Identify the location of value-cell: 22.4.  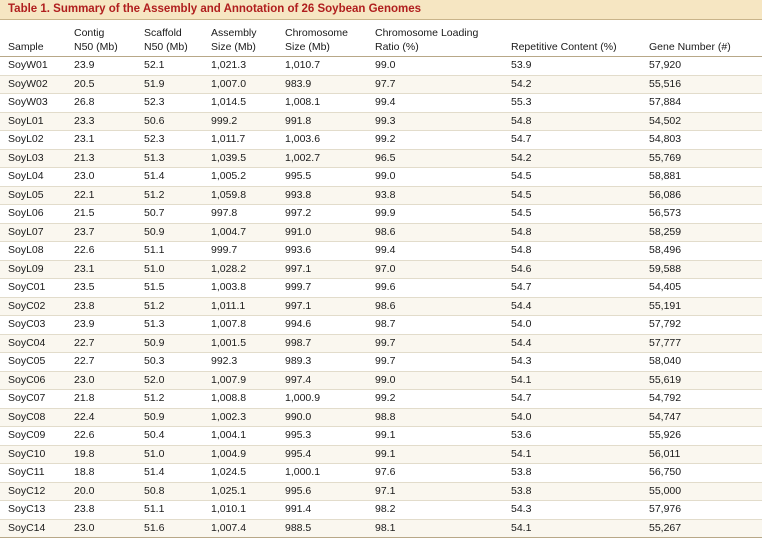
(101, 417).